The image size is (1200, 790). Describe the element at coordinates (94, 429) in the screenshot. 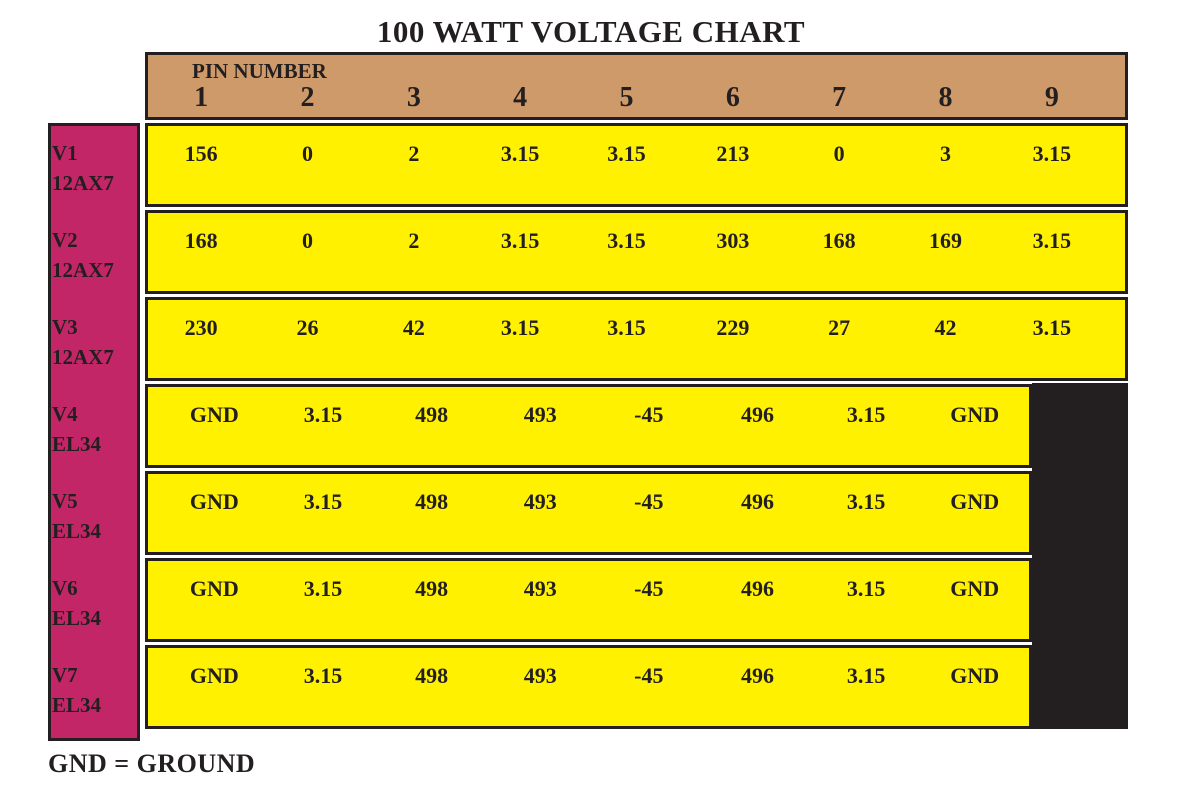

I see `tube-cell: V4 EL34` at that location.